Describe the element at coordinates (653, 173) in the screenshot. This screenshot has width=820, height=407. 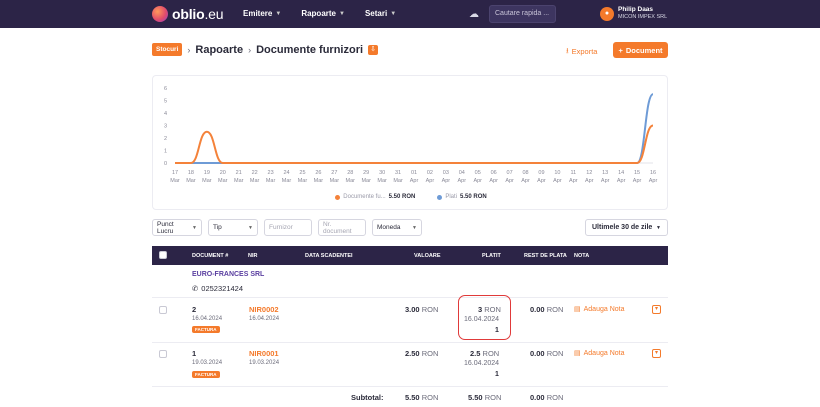
I see `x-tick-label: 16` at that location.